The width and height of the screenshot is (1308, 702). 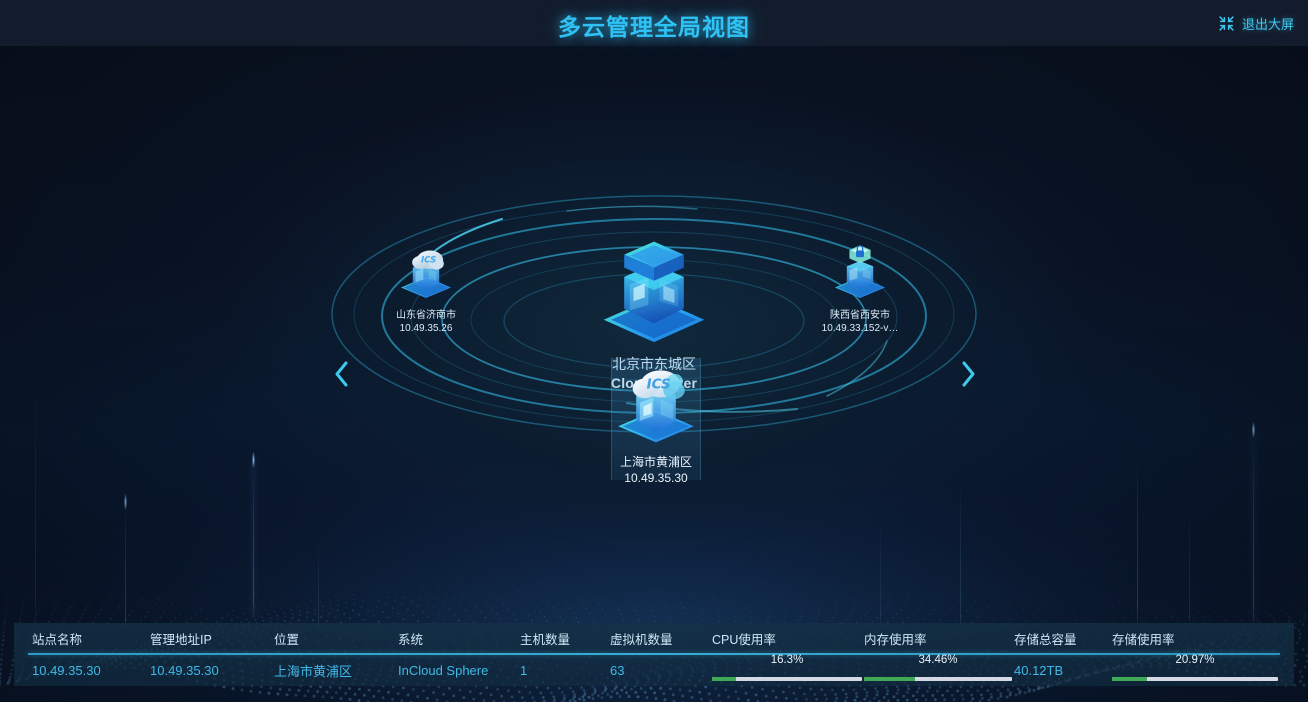 I want to click on th-system: 系统, so click(x=411, y=640).